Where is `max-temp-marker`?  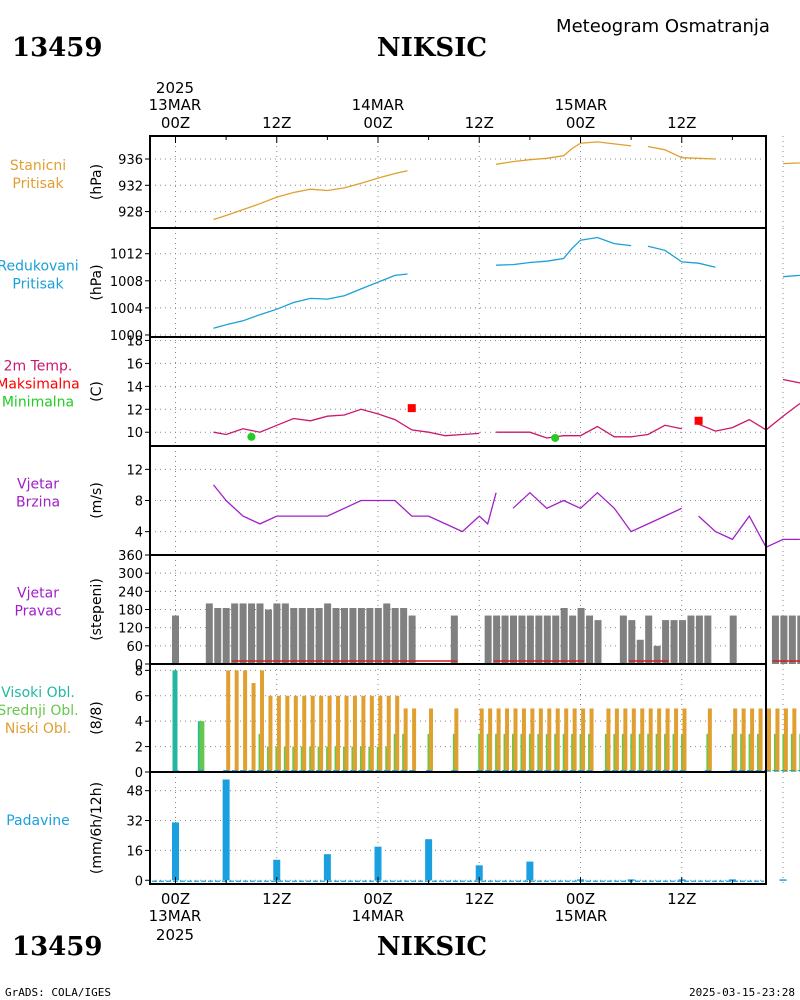 max-temp-marker is located at coordinates (411, 408).